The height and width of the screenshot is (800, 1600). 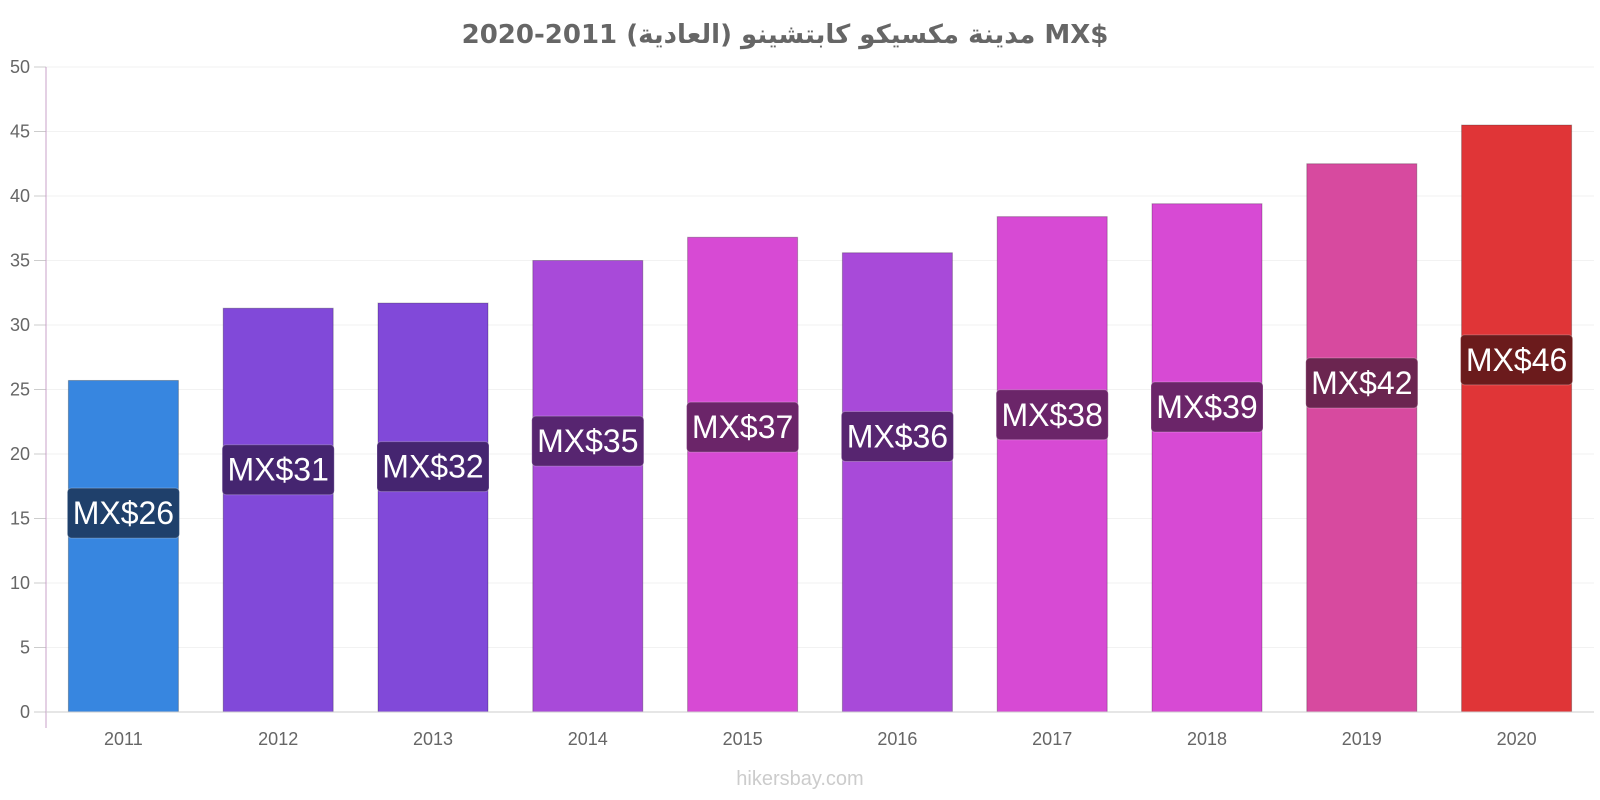 I want to click on data-label: MX$37, so click(x=742, y=427).